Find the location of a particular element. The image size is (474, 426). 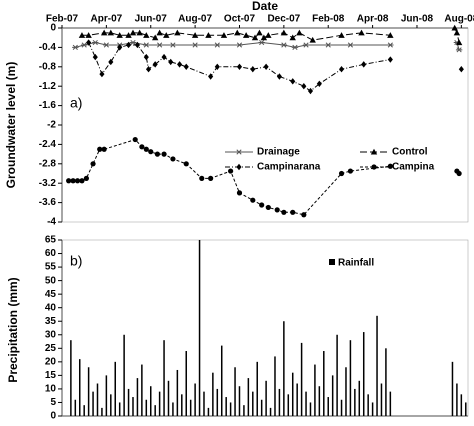

y-tick-label: 10 is located at coordinates (51, 389).